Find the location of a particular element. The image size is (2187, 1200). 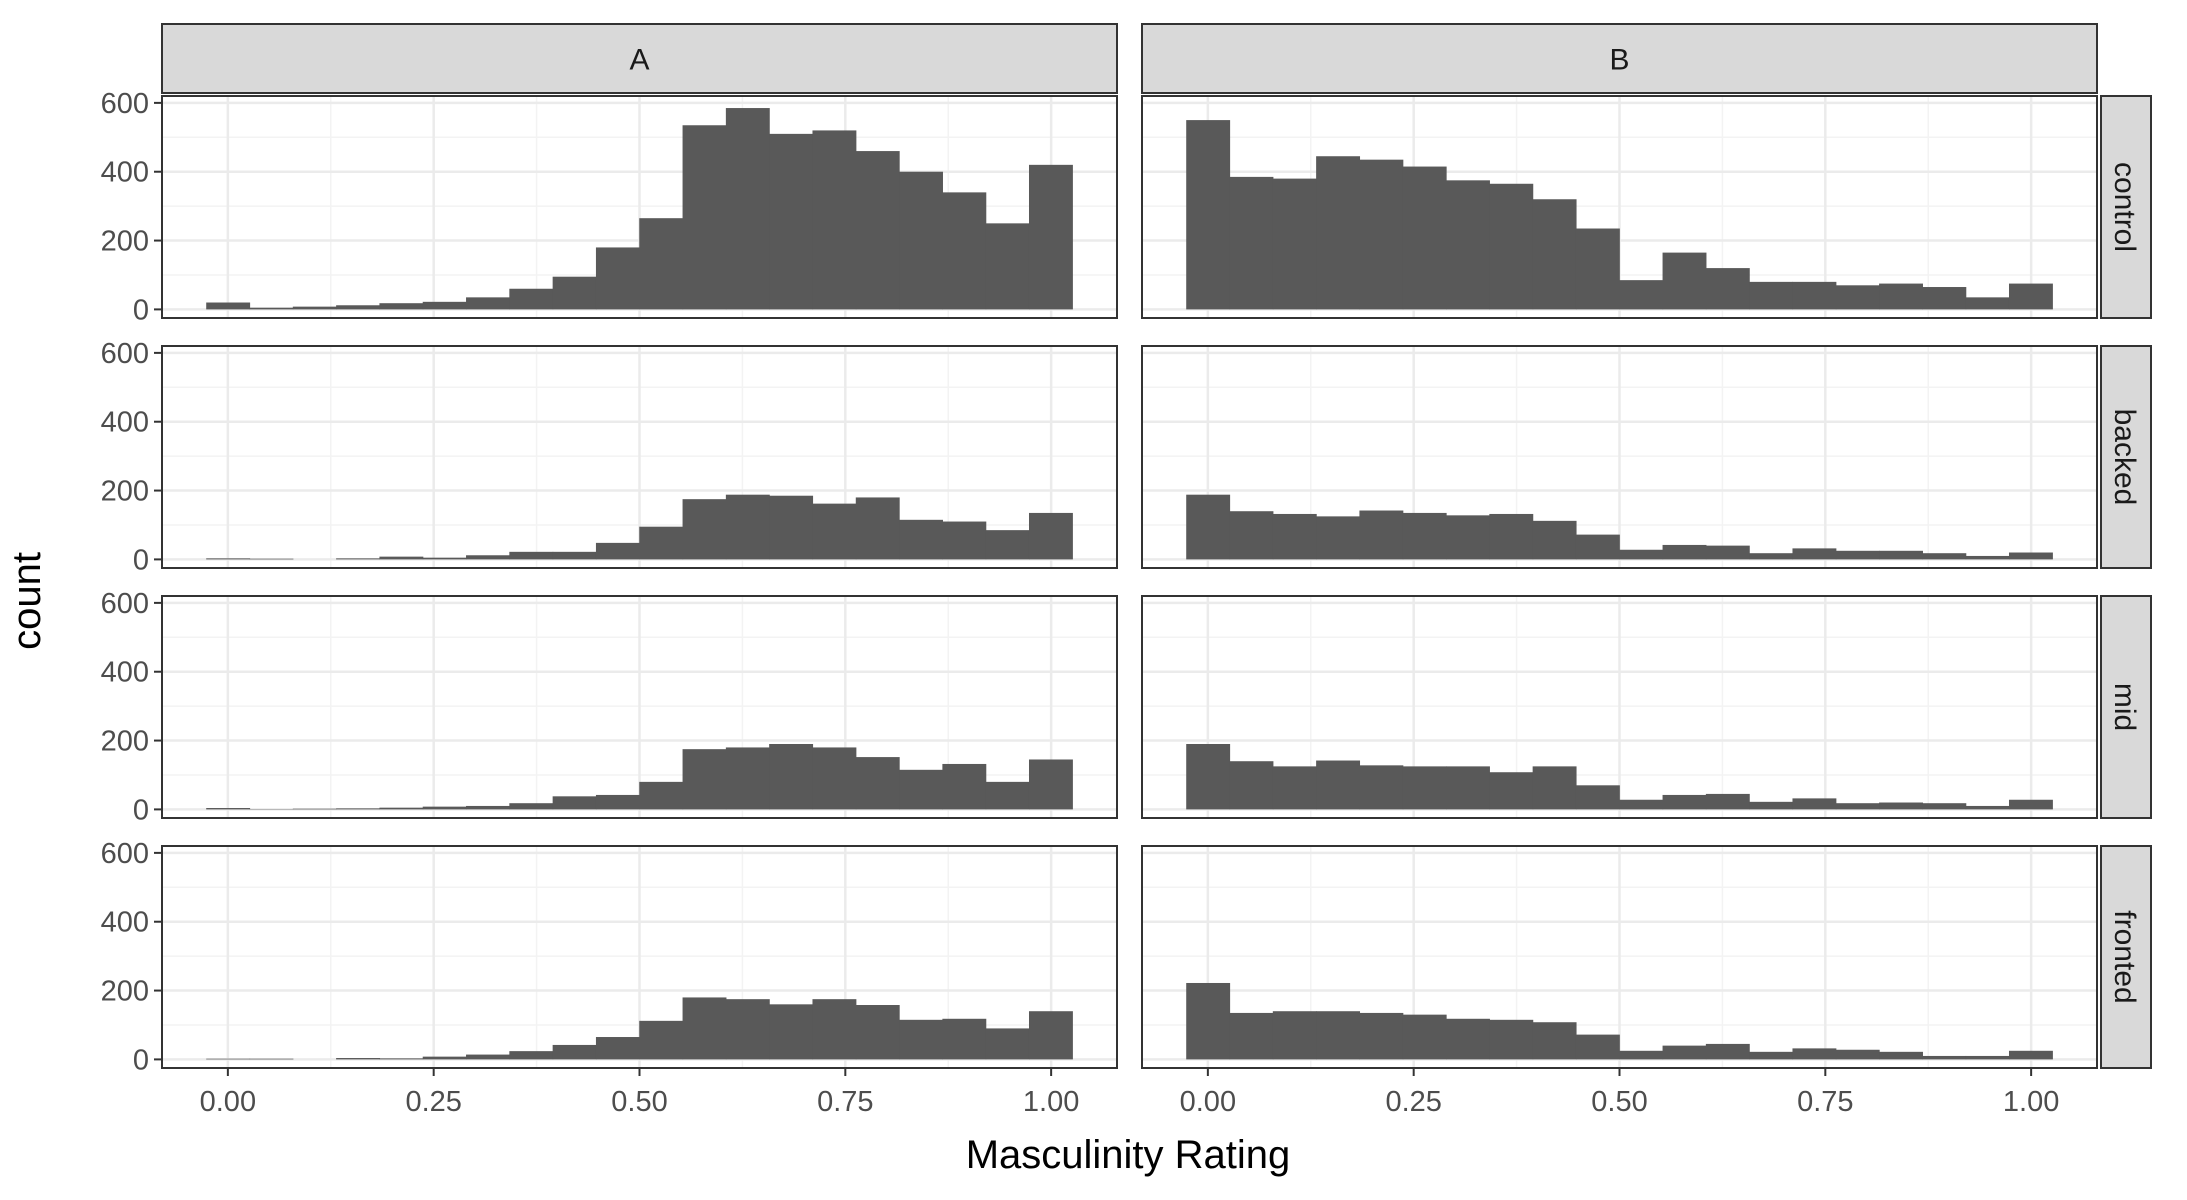

x-axis-B: 0.00 0.25 0.50 0.75 1.00 is located at coordinates (1619, 1093).